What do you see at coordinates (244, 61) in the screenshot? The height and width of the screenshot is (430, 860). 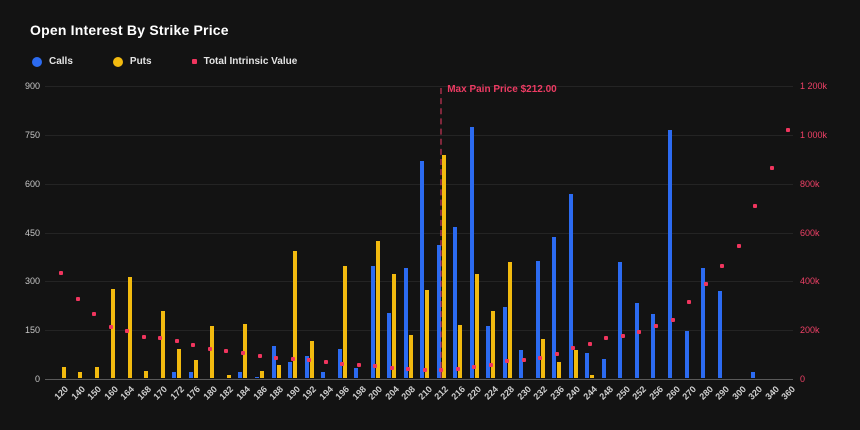 I see `legend-item-intrinsic: Total Intrinsic Value` at bounding box center [244, 61].